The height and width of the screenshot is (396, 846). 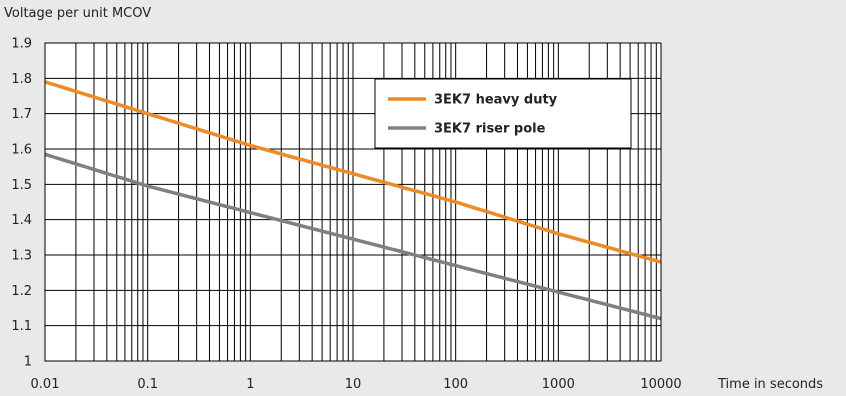 I want to click on y-tick-label: 1.5, so click(x=21, y=185).